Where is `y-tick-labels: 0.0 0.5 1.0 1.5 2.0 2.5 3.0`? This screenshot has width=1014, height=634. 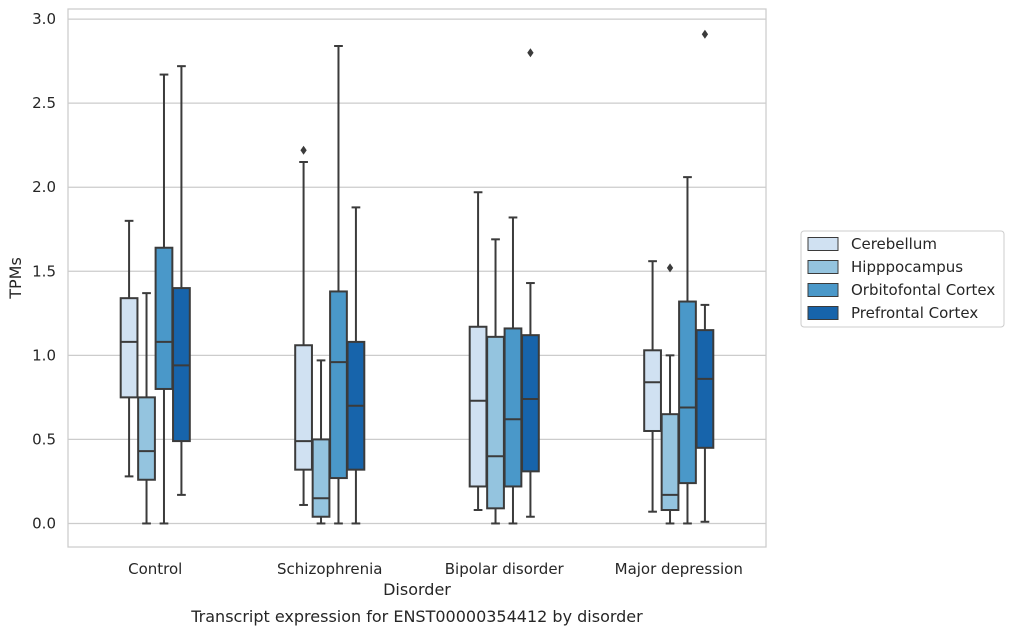
y-tick-labels: 0.0 0.5 1.0 1.5 2.0 2.5 3.0 is located at coordinates (44, 271).